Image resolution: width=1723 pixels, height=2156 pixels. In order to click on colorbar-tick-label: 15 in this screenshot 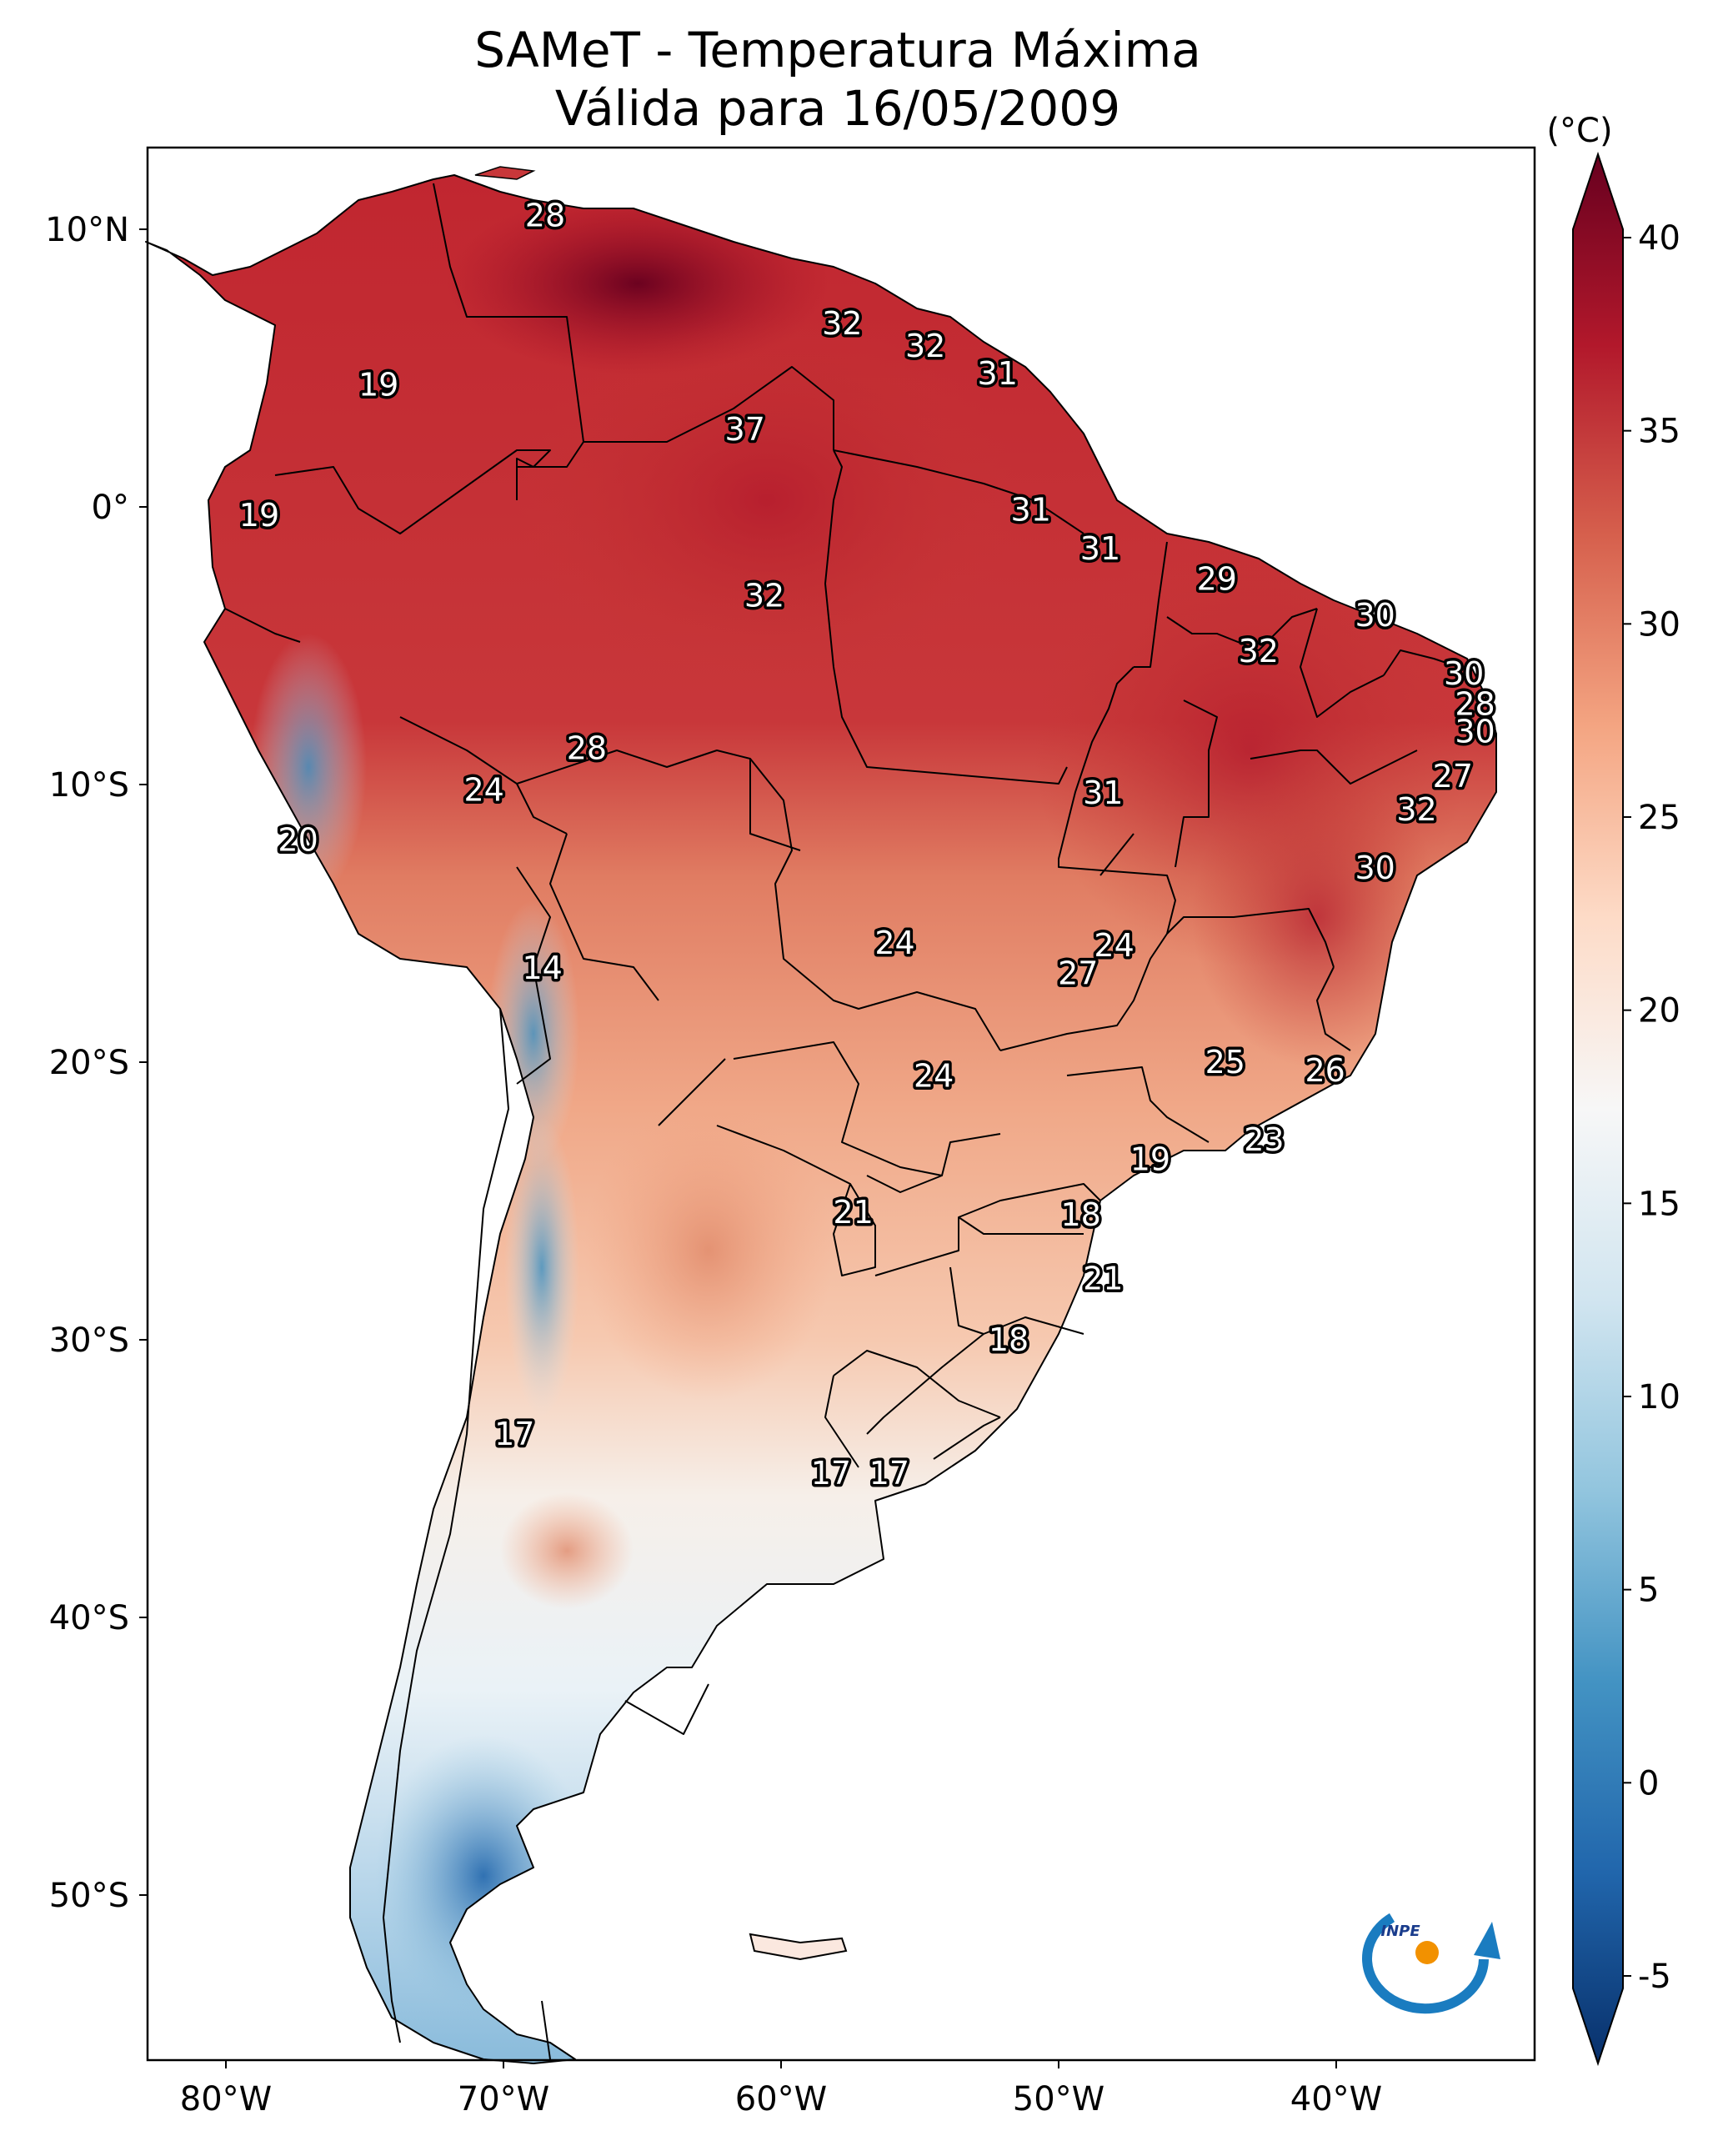, I will do `click(1659, 1204)`.